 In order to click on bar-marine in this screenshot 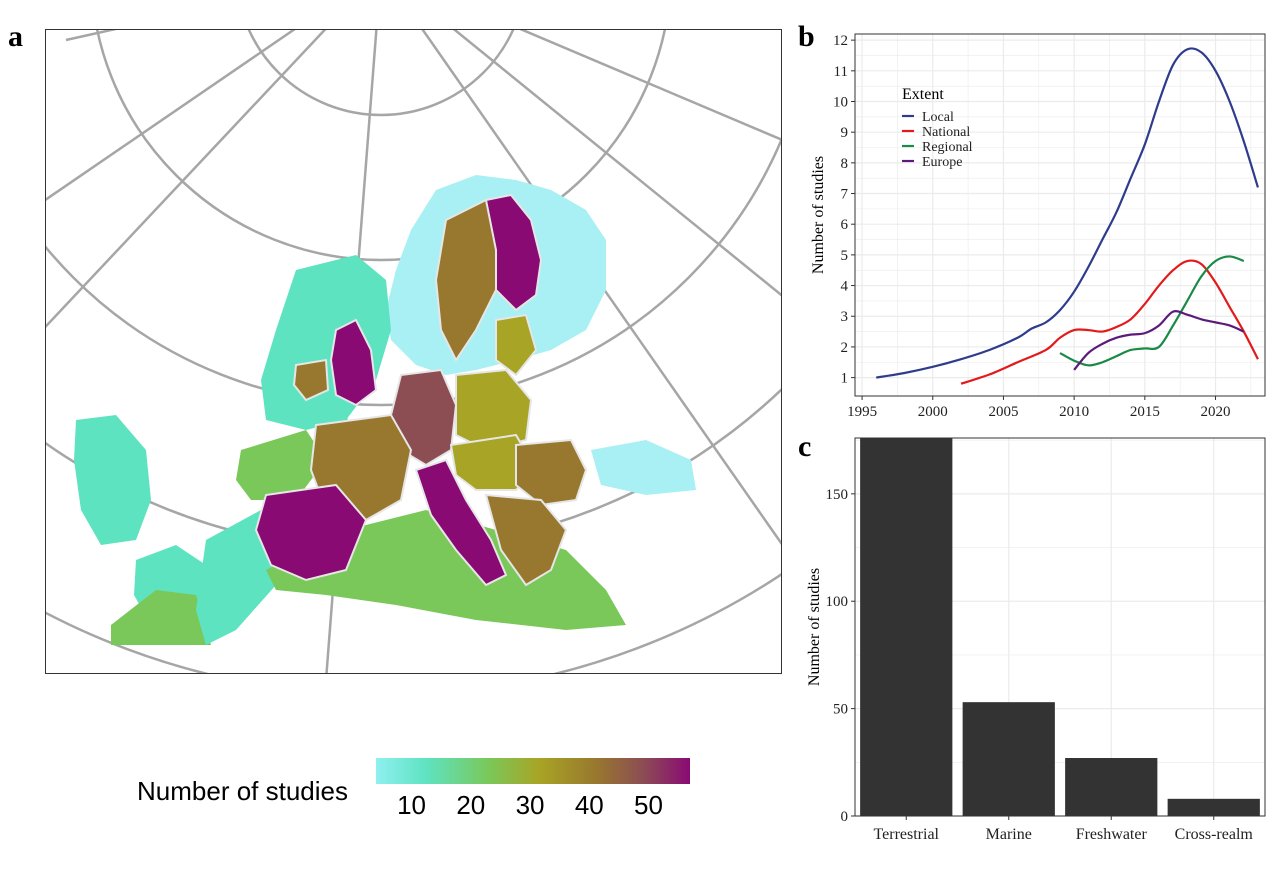, I will do `click(1008, 759)`.